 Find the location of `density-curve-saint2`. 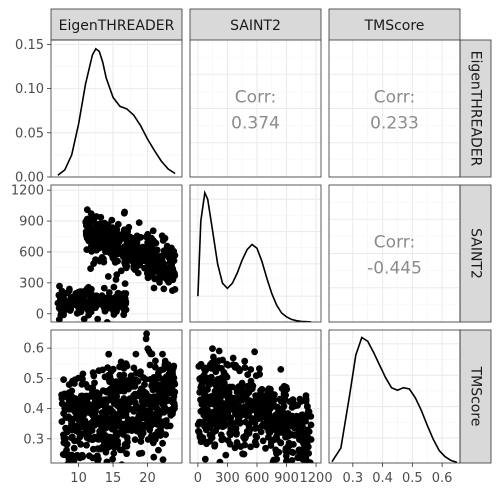

density-curve-saint2 is located at coordinates (254, 257).